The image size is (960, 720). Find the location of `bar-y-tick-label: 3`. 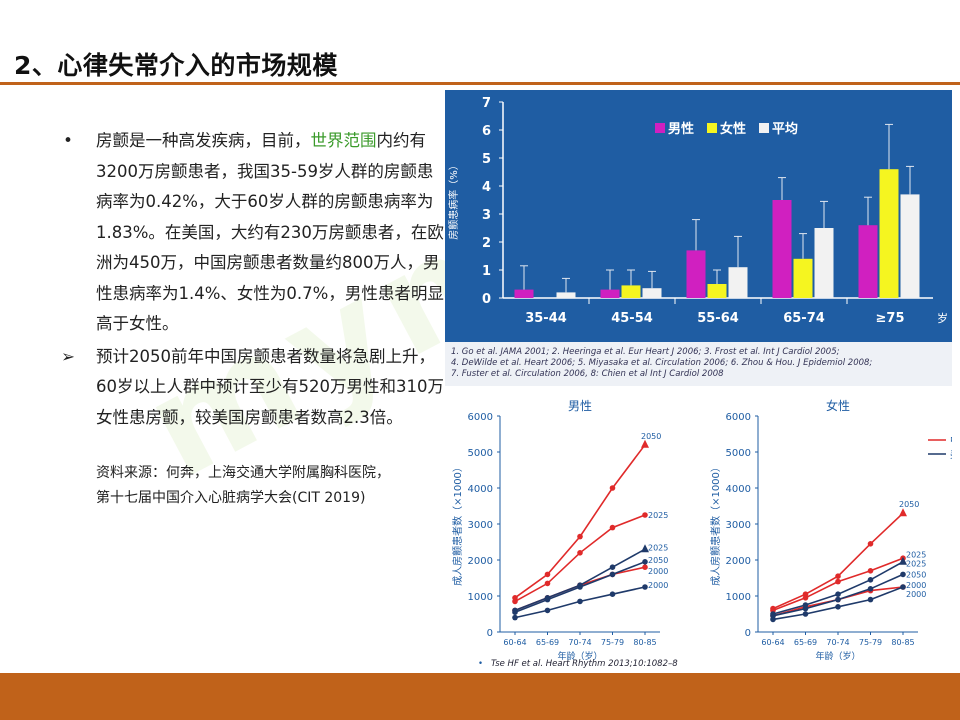

bar-y-tick-label: 3 is located at coordinates (486, 215).